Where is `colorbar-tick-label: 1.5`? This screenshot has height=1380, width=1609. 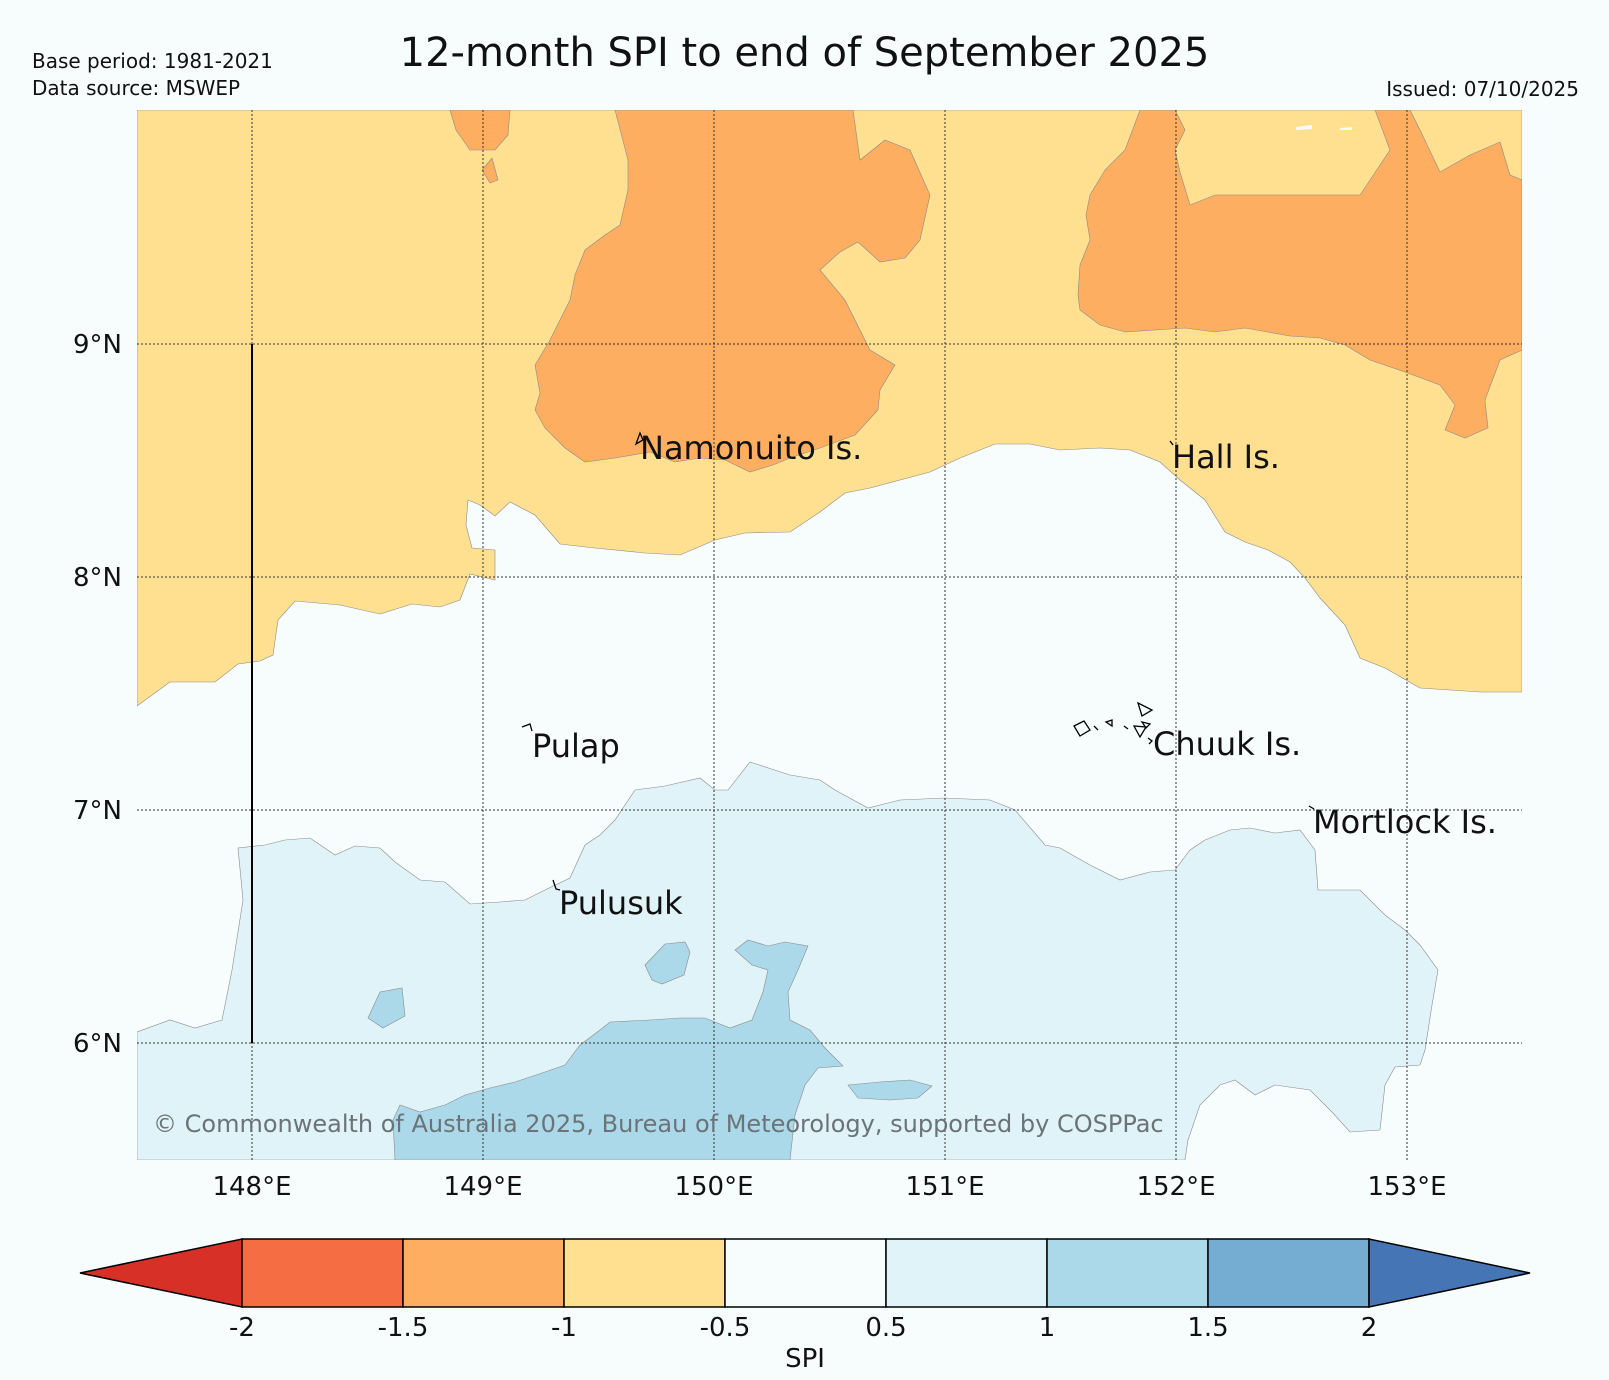
colorbar-tick-label: 1.5 is located at coordinates (1207, 1328).